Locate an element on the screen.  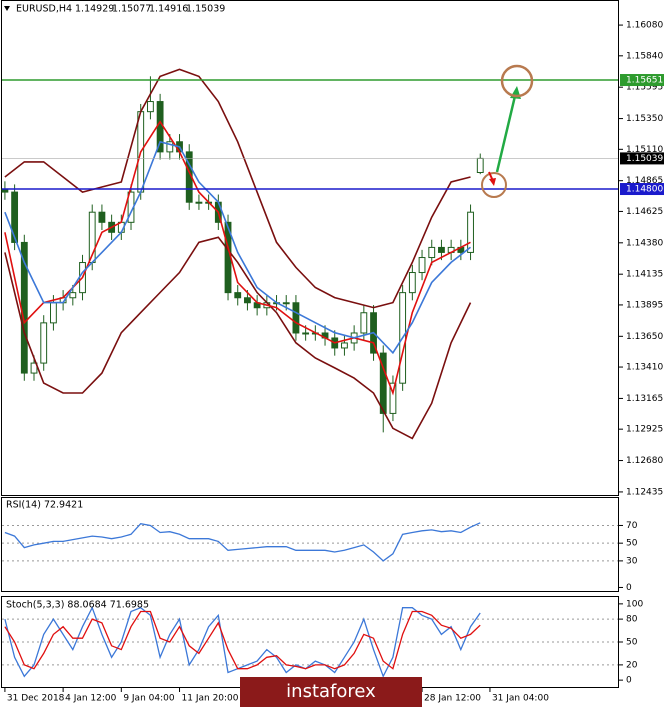
y-tick-label: 70 is located at coordinates (632, 526).